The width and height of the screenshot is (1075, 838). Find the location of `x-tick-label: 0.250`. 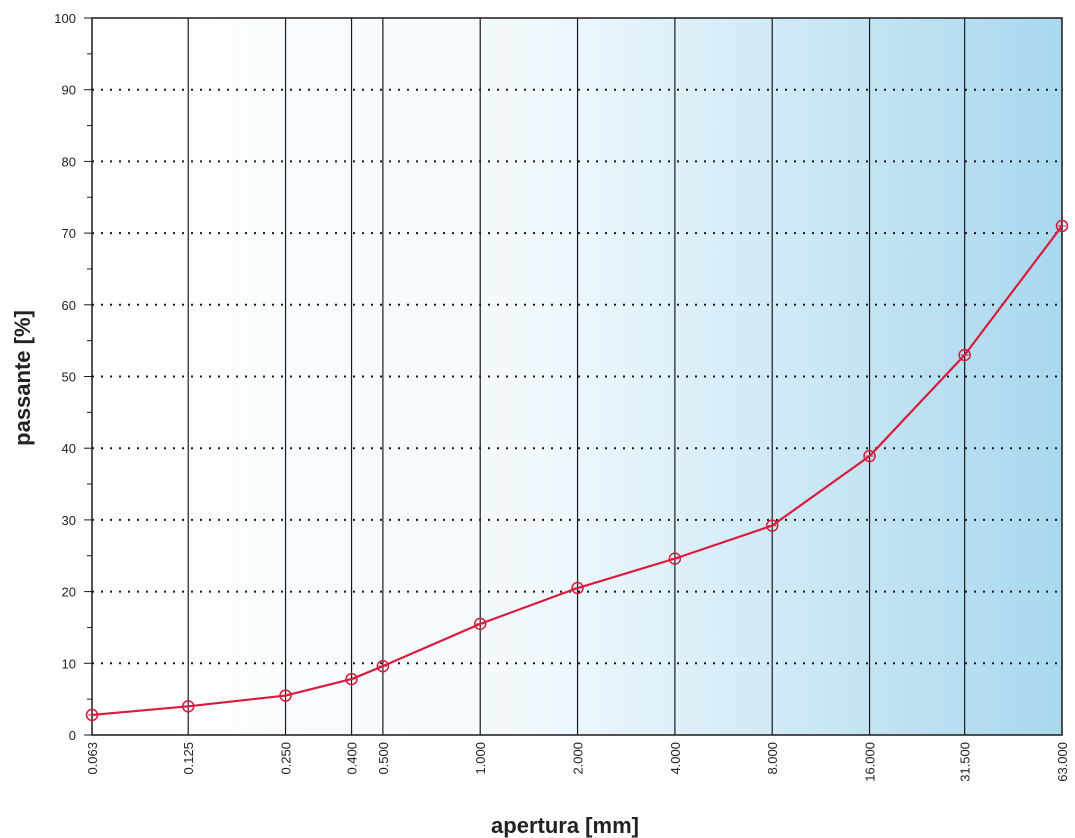

x-tick-label: 0.250 is located at coordinates (286, 758).